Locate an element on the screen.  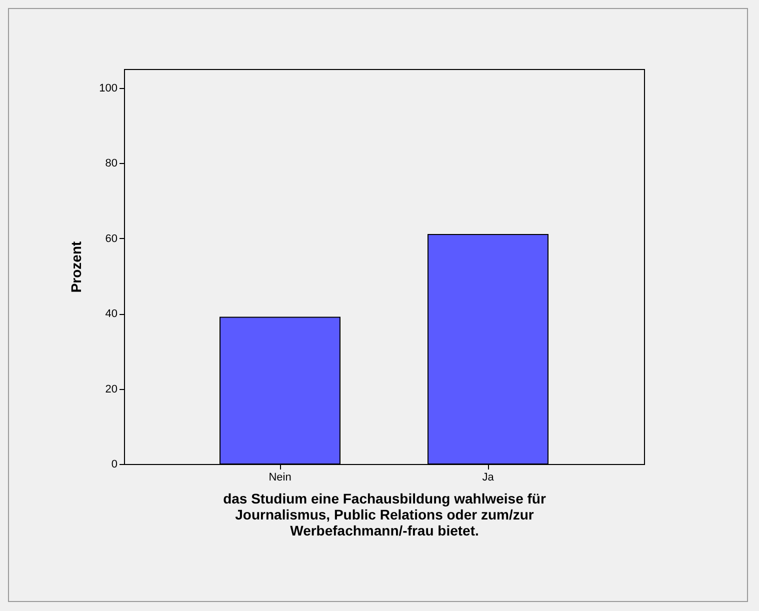
y-tick-label: 100 is located at coordinates (108, 88).